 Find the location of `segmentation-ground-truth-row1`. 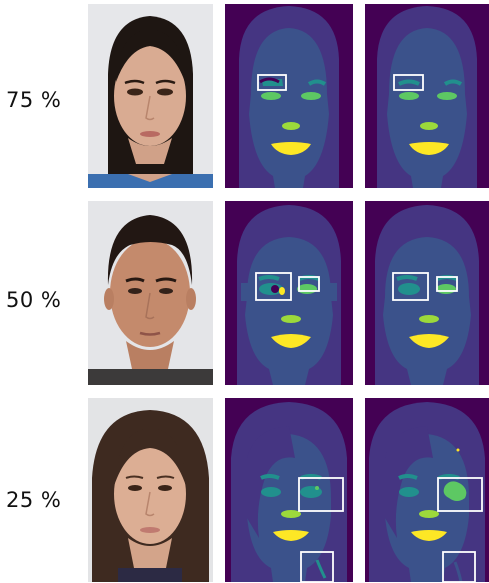

segmentation-ground-truth-row1 is located at coordinates (289, 96).